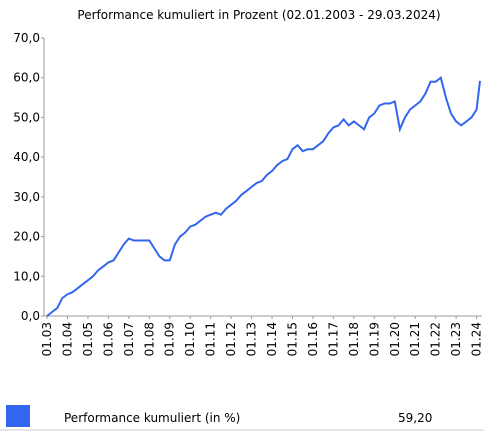 This screenshot has height=439, width=498. Describe the element at coordinates (47, 339) in the screenshot. I see `x-tick-label: 01.03` at that location.